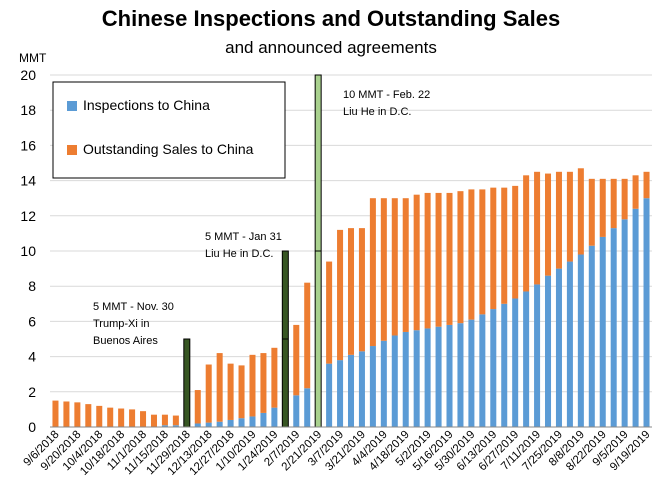  What do you see at coordinates (32, 357) in the screenshot?
I see `y-tick-label: 4` at bounding box center [32, 357].